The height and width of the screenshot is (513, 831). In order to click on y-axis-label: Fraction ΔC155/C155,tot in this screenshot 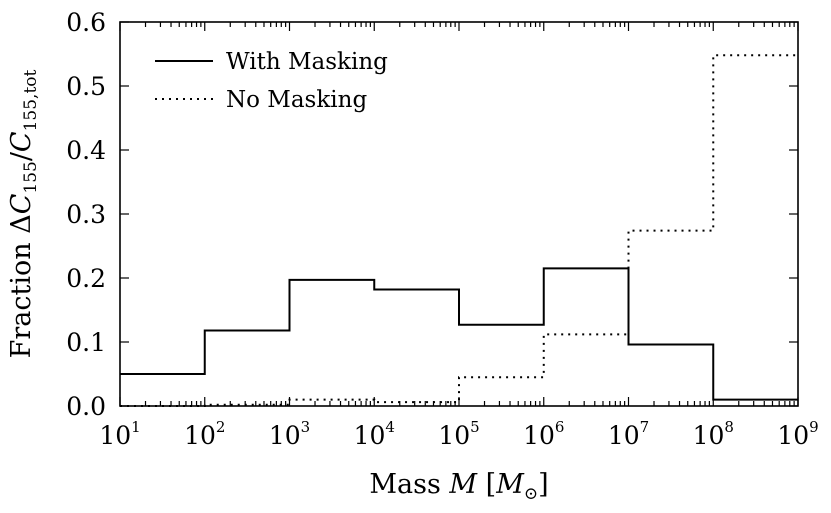, I will do `click(23, 213)`.